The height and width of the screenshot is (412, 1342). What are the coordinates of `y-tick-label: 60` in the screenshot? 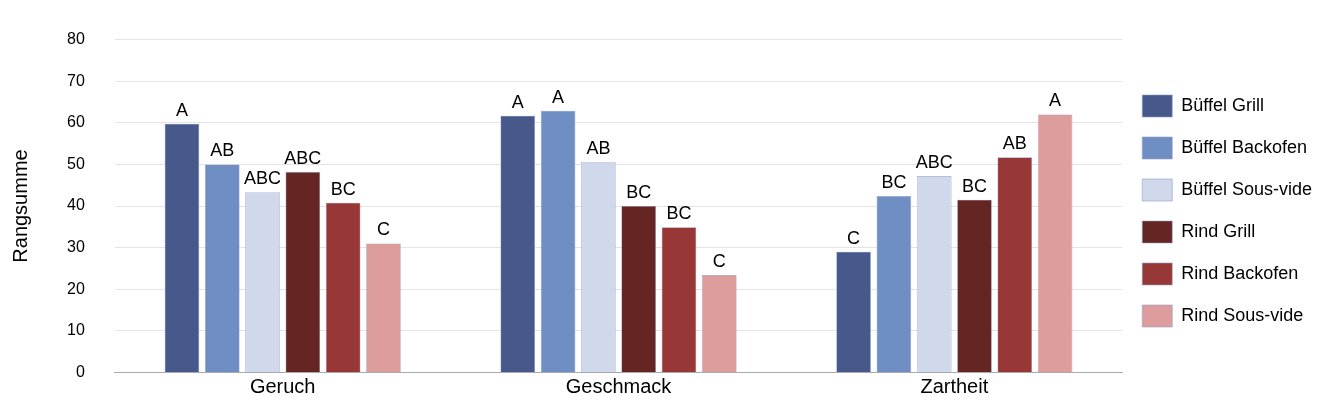 It's located at (76, 122).